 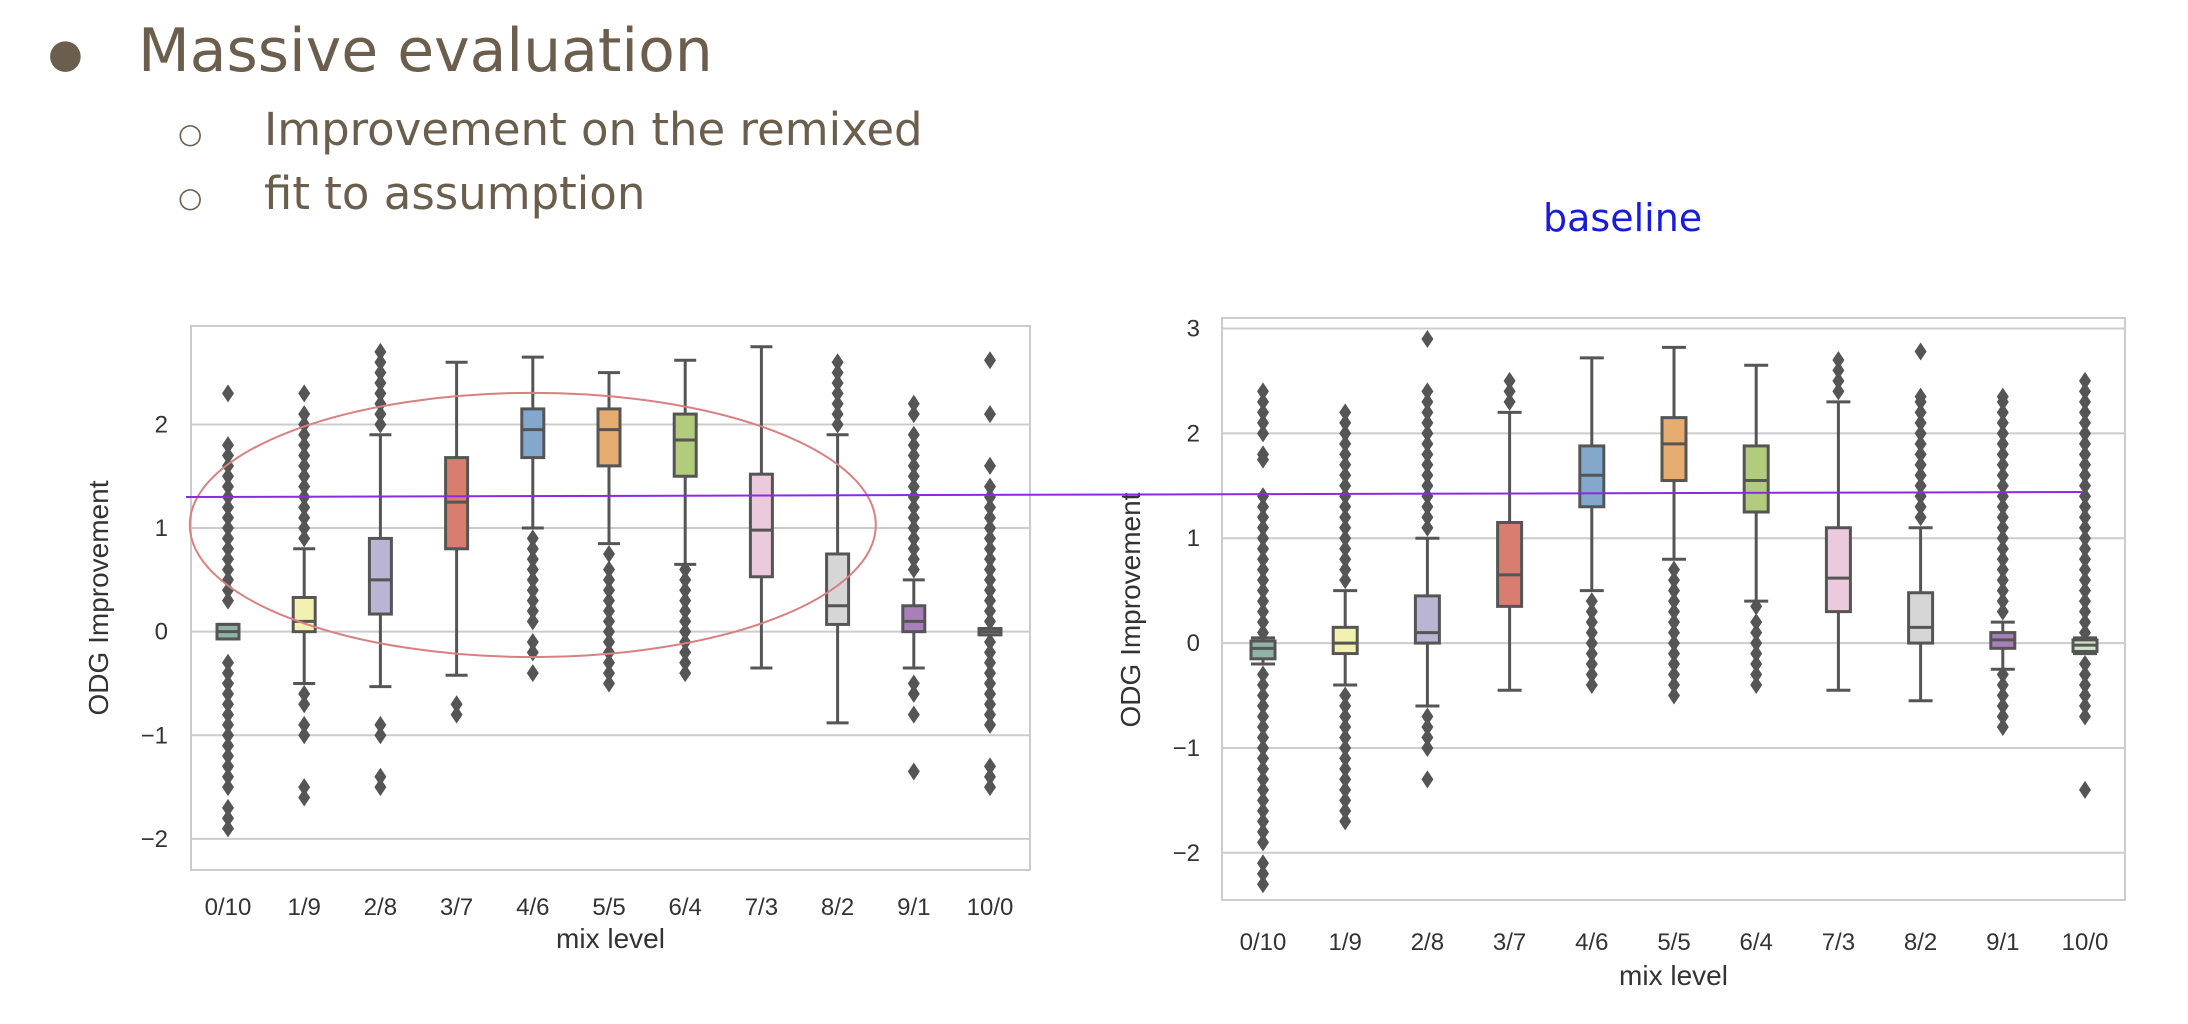 What do you see at coordinates (2085, 942) in the screenshot?
I see `x-tick-label: 10/0` at bounding box center [2085, 942].